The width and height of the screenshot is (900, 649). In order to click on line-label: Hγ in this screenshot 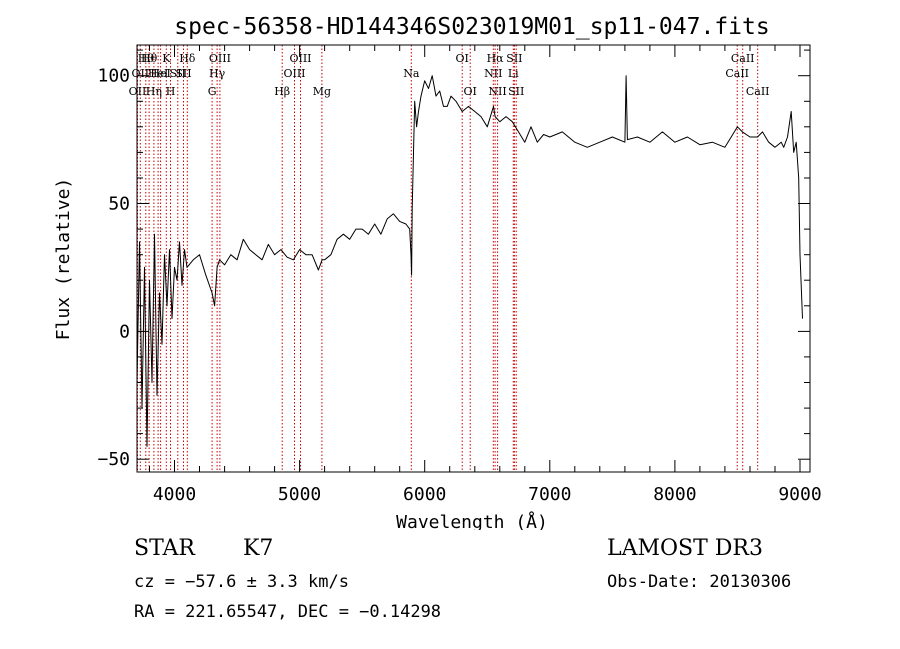, I will do `click(217, 73)`.